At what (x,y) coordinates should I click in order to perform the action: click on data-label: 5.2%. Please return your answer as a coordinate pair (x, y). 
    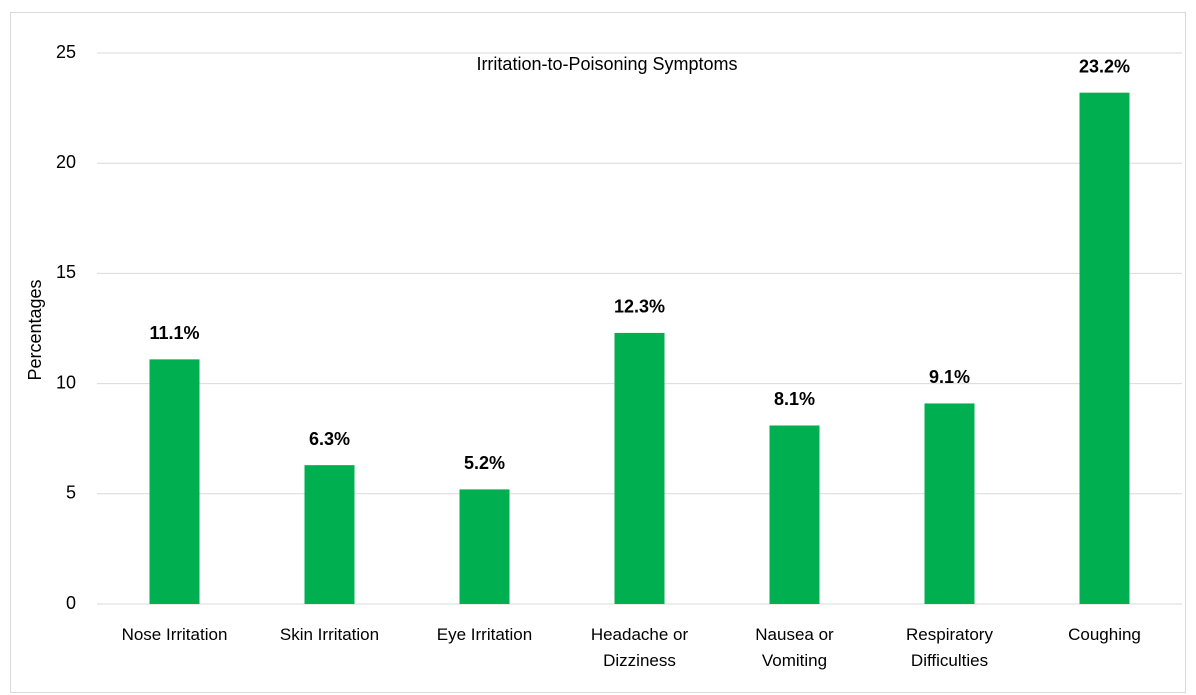
    Looking at the image, I should click on (484, 463).